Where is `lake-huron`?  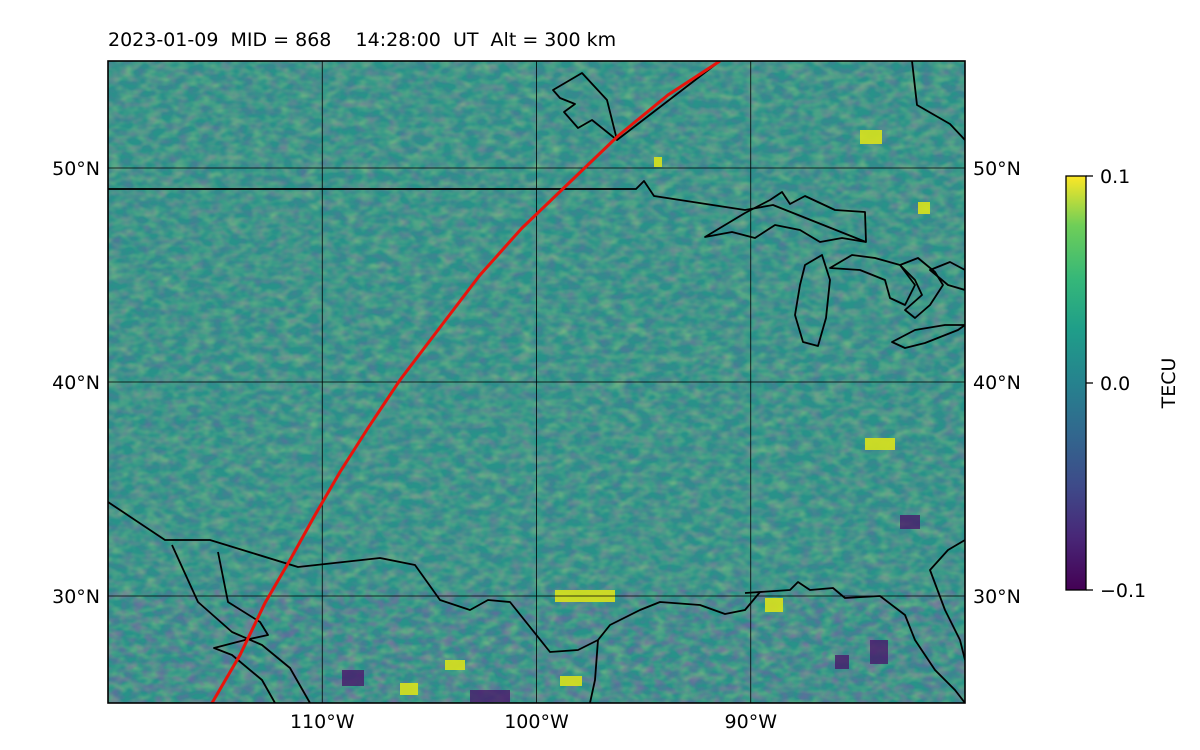
lake-huron is located at coordinates (921, 288).